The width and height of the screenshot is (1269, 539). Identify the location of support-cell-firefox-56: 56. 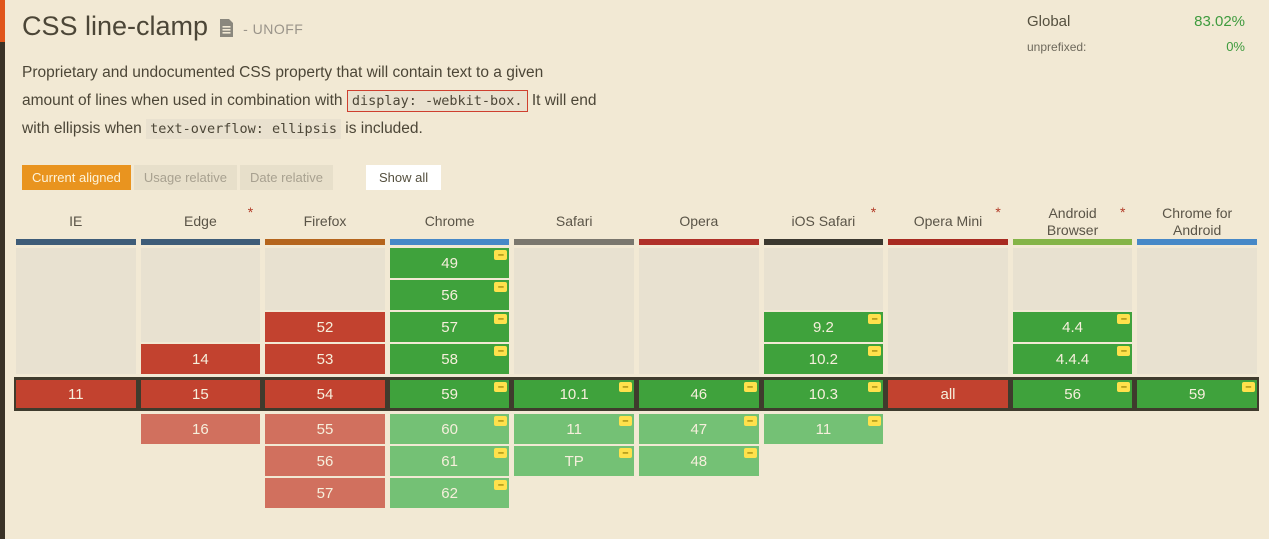
(325, 461).